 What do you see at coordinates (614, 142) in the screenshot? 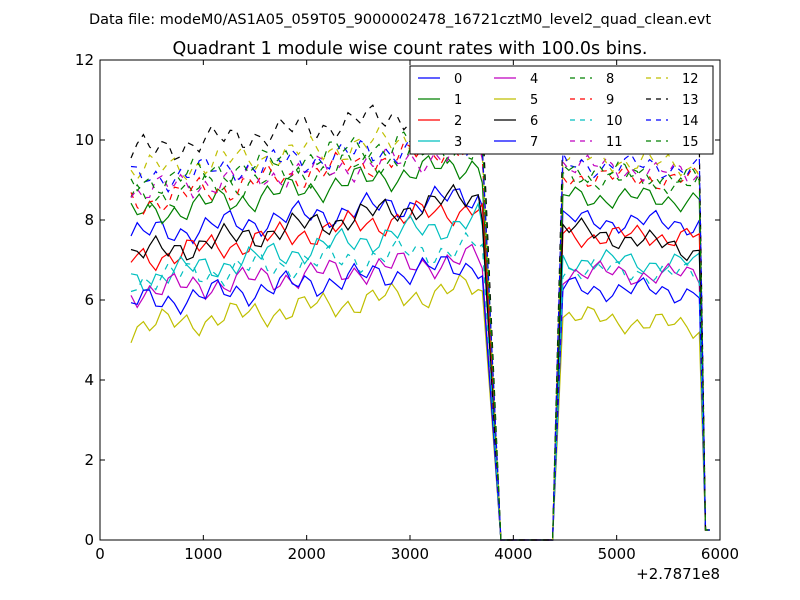
I see `legend-label-11: 11` at bounding box center [614, 142].